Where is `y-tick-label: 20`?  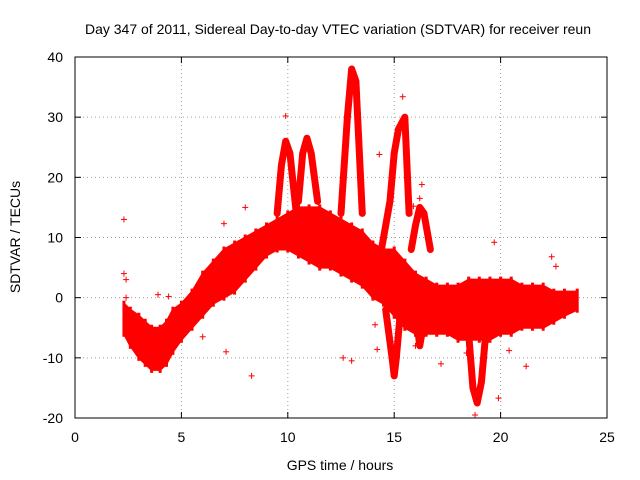
y-tick-label: 20 is located at coordinates (55, 177).